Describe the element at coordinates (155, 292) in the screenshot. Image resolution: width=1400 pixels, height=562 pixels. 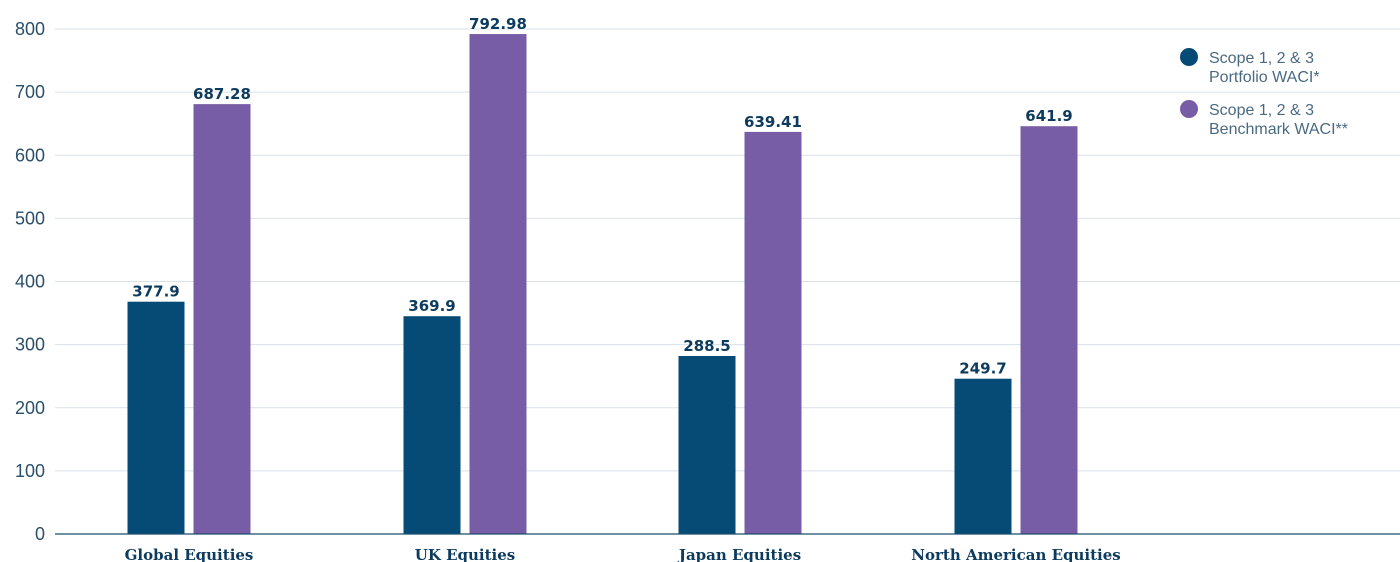
I see `data-label: 377.9` at that location.